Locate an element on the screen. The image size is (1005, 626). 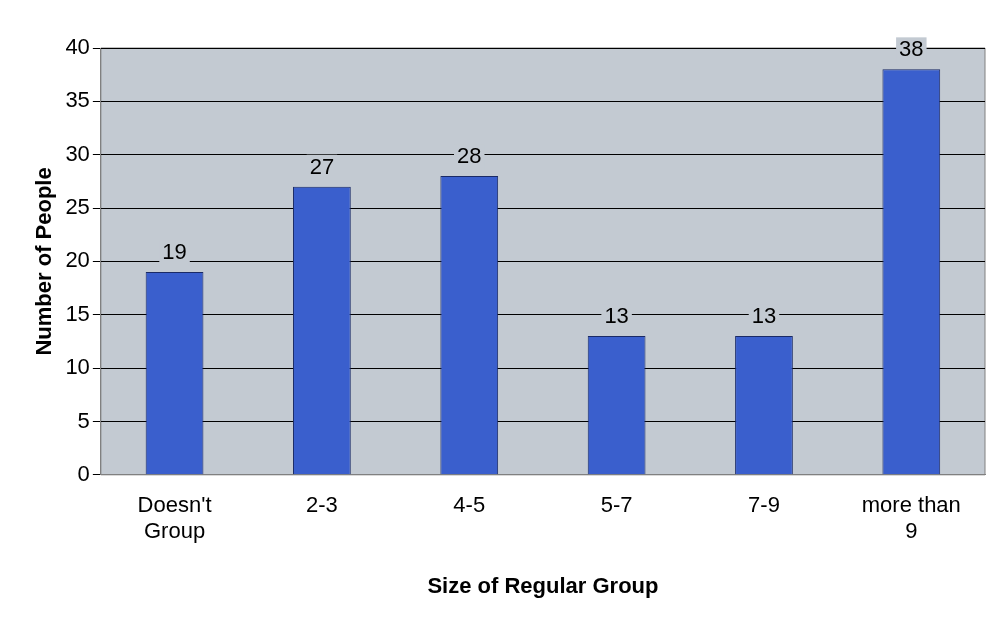
x-tick-label: 7-9 is located at coordinates (764, 505).